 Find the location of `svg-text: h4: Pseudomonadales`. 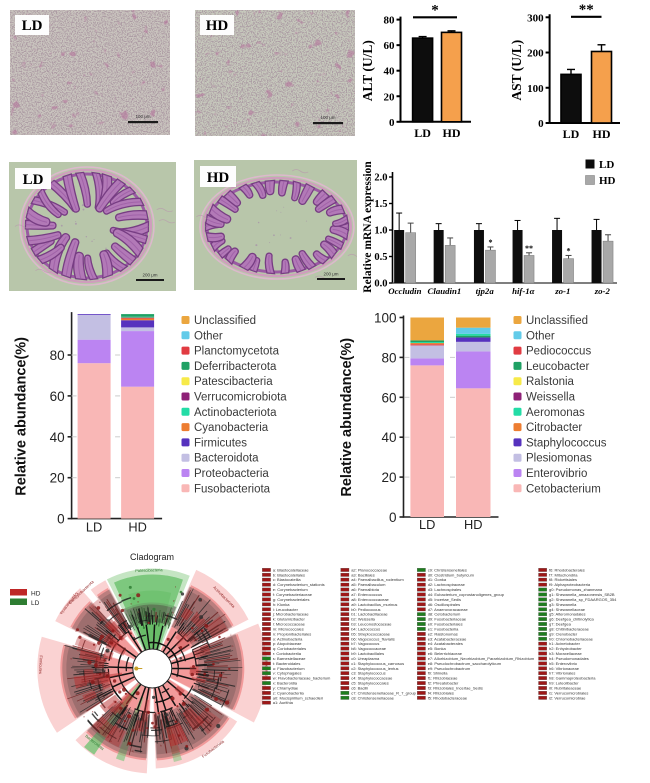

svg-text: h4: Pseudomonadales is located at coordinates (569, 658).